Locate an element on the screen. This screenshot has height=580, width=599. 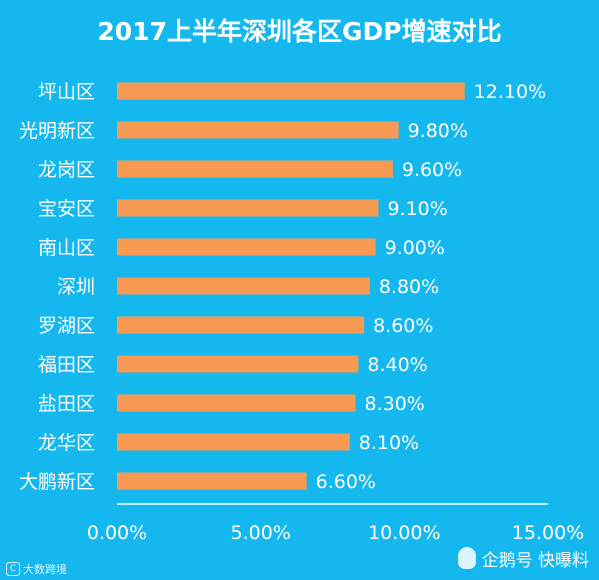
data-label: 9.60% is located at coordinates (432, 170).